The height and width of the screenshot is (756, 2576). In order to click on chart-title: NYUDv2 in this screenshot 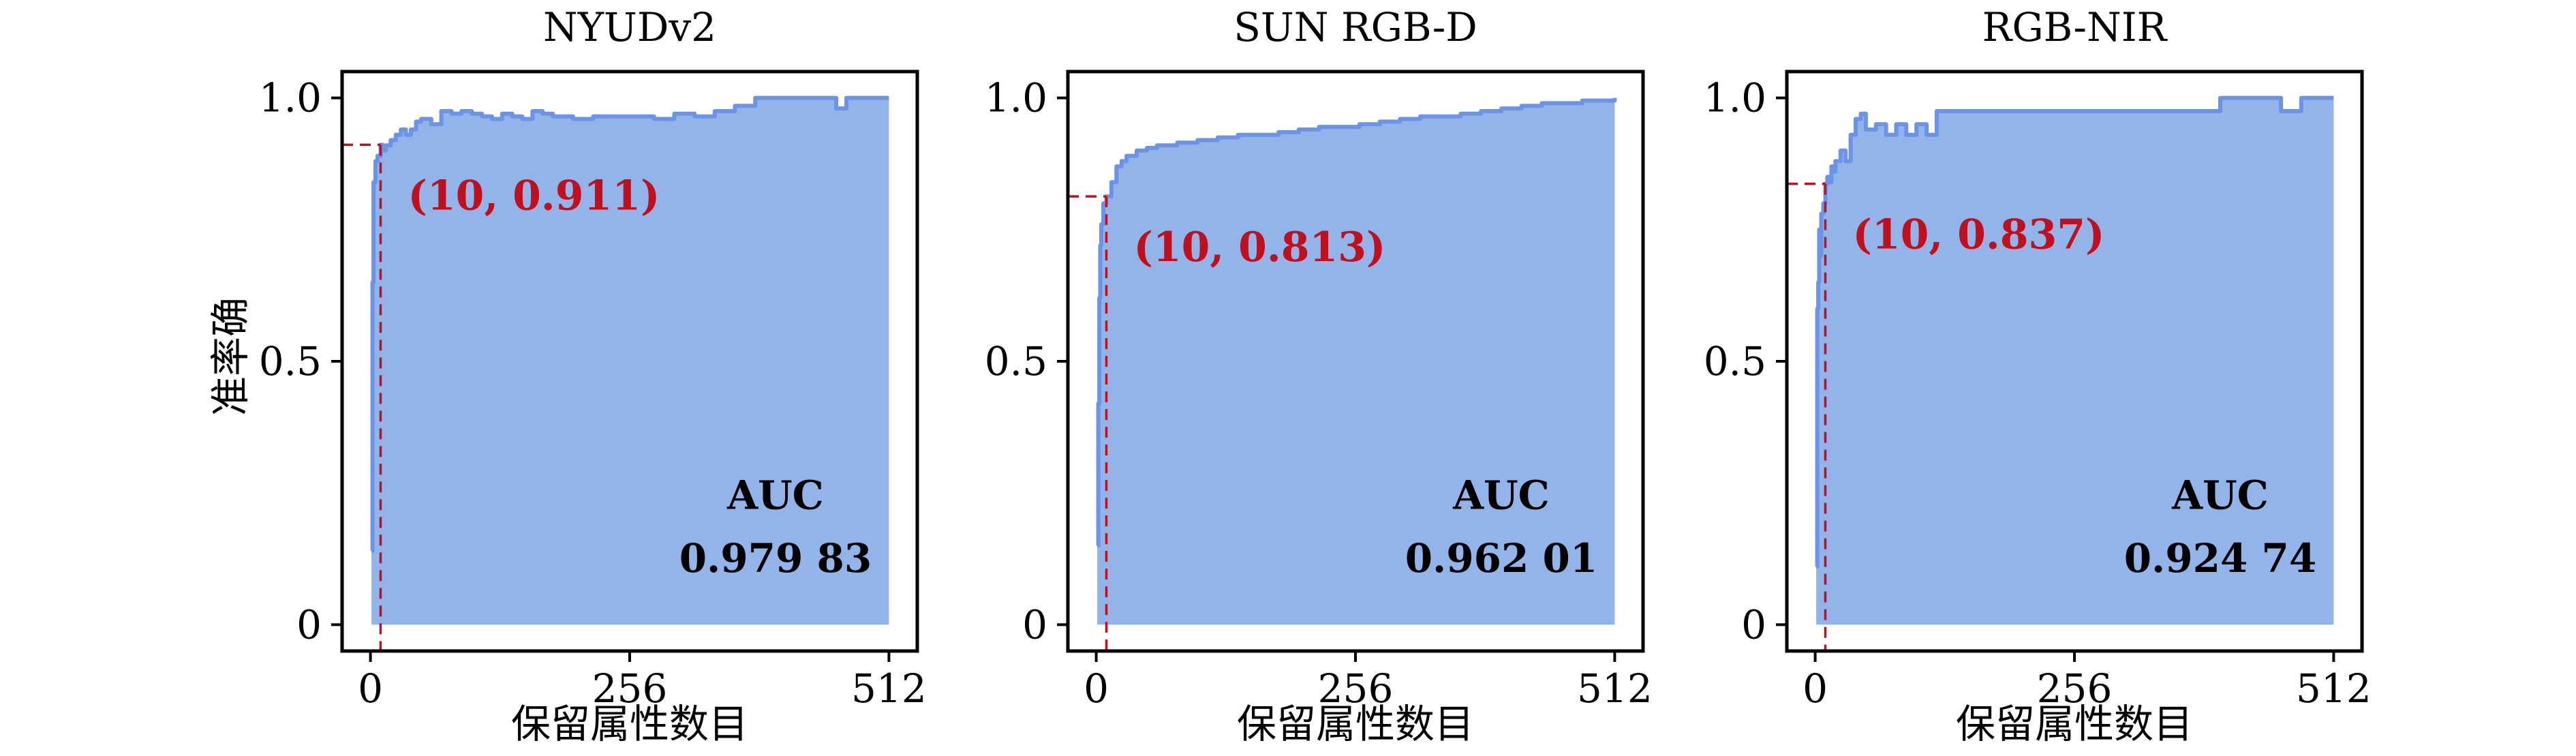, I will do `click(629, 27)`.